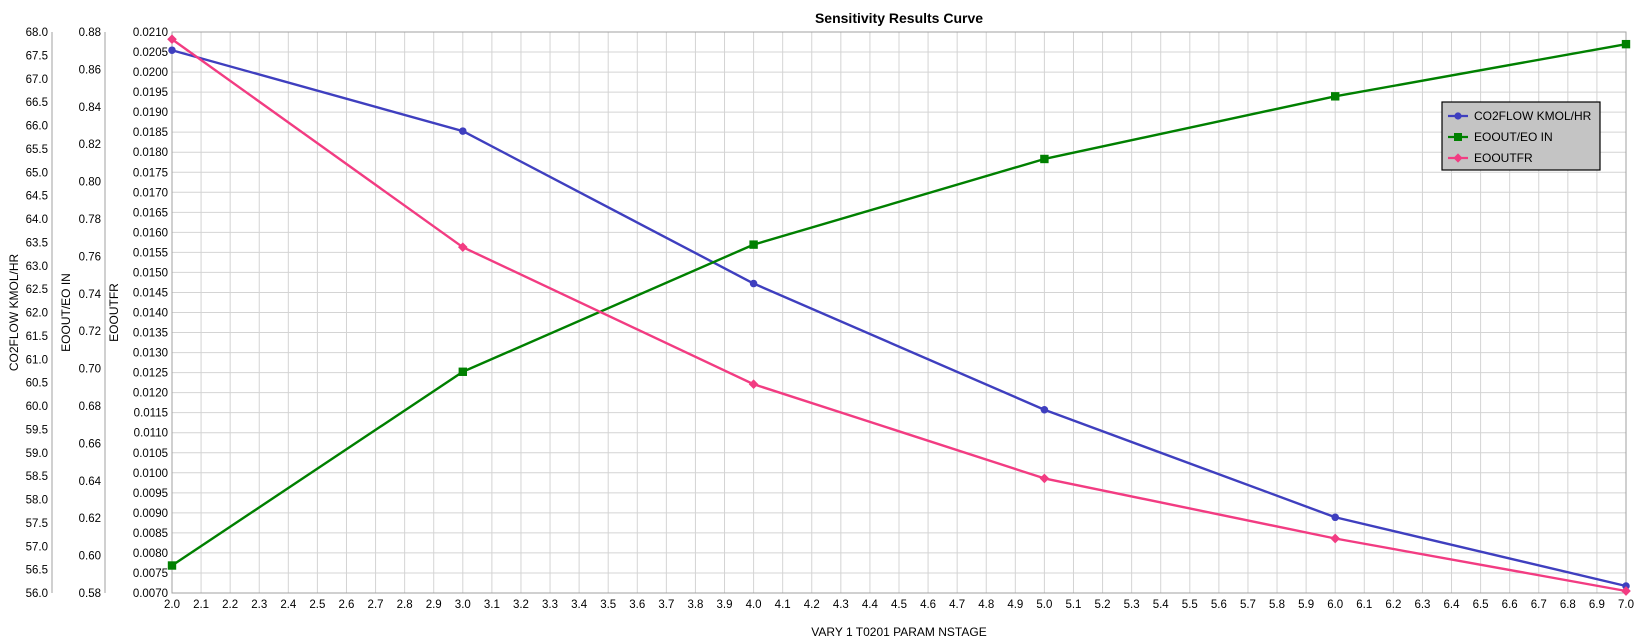  Describe the element at coordinates (1568, 605) in the screenshot. I see `x-tick-label: 6.8` at that location.